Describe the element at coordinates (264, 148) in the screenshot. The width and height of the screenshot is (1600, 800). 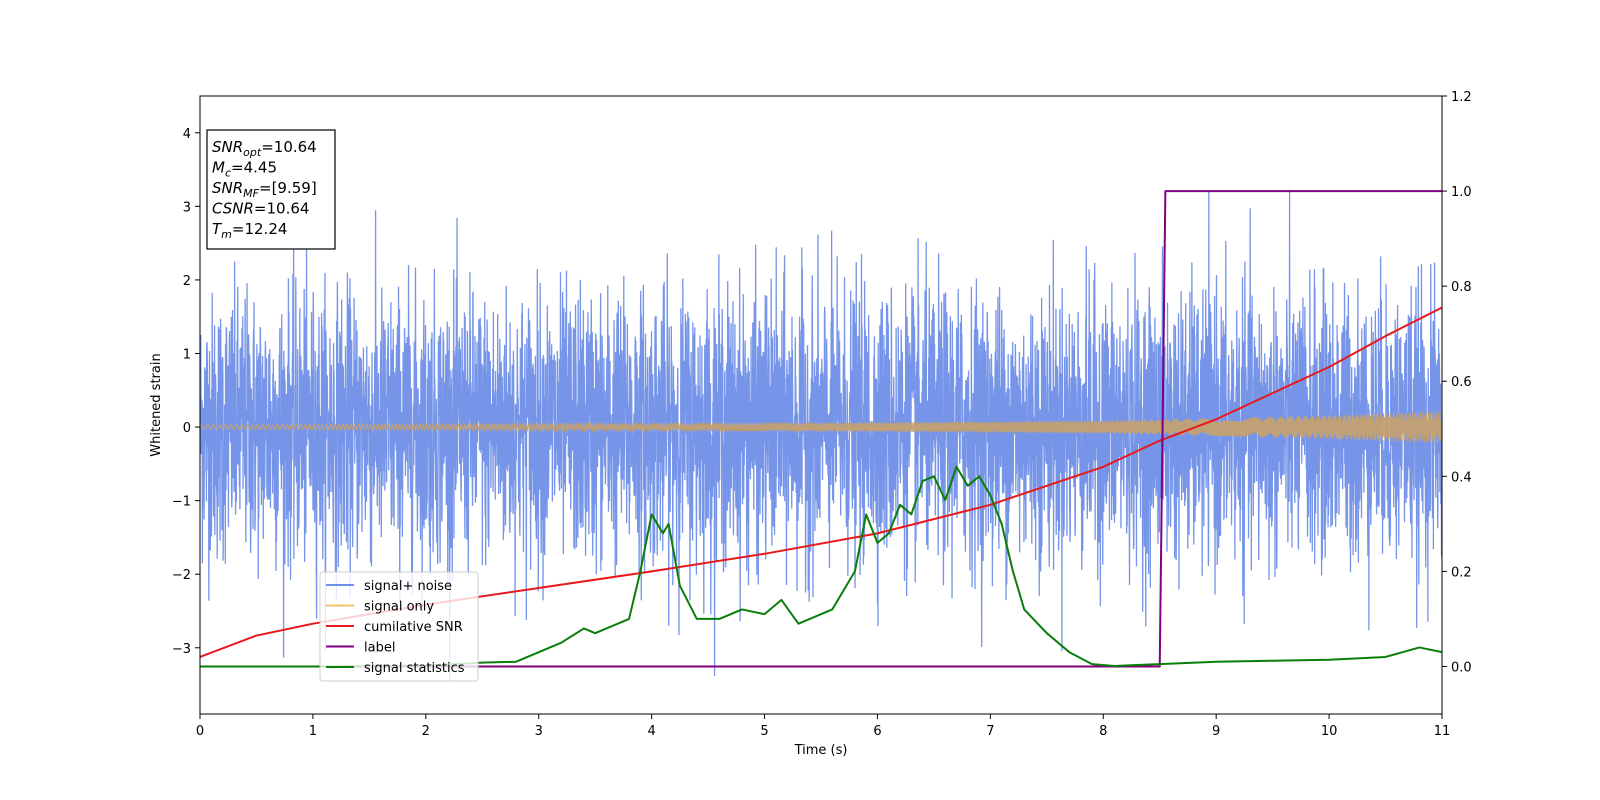
I see `info-box-line: SNRopt=10.64` at that location.